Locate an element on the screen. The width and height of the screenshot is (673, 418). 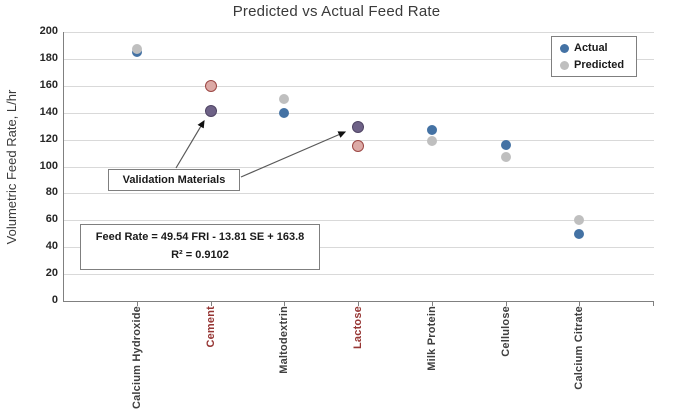
category-label-text: Milk Protein is located at coordinates (431, 338).